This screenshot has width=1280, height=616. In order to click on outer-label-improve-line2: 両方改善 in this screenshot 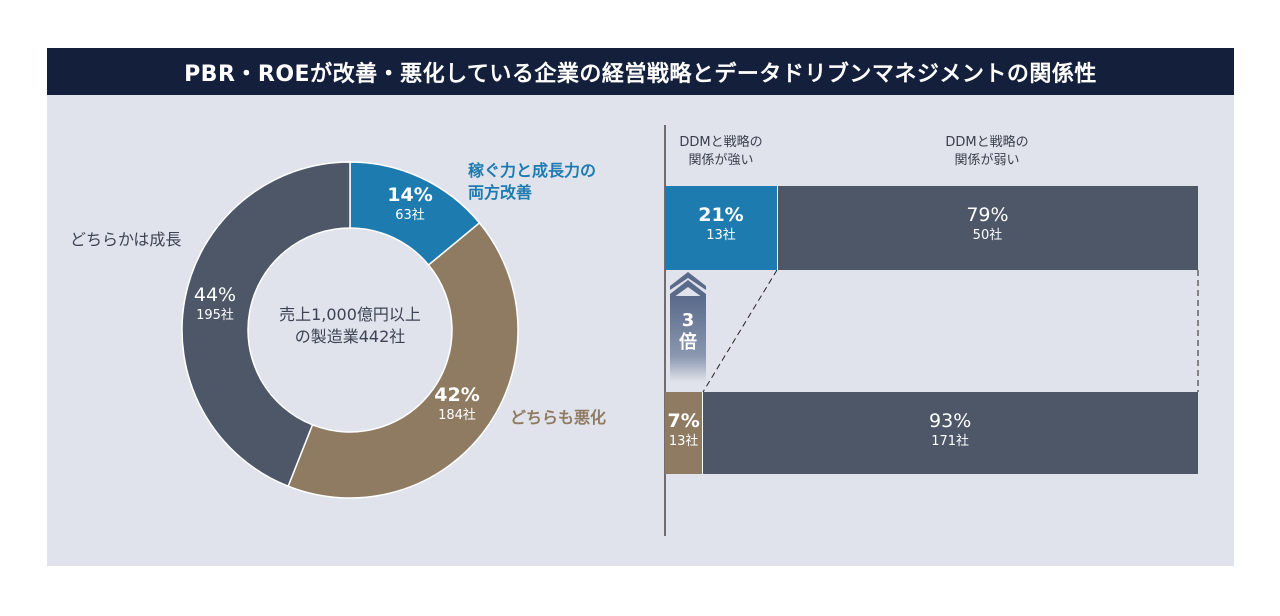, I will do `click(500, 193)`.